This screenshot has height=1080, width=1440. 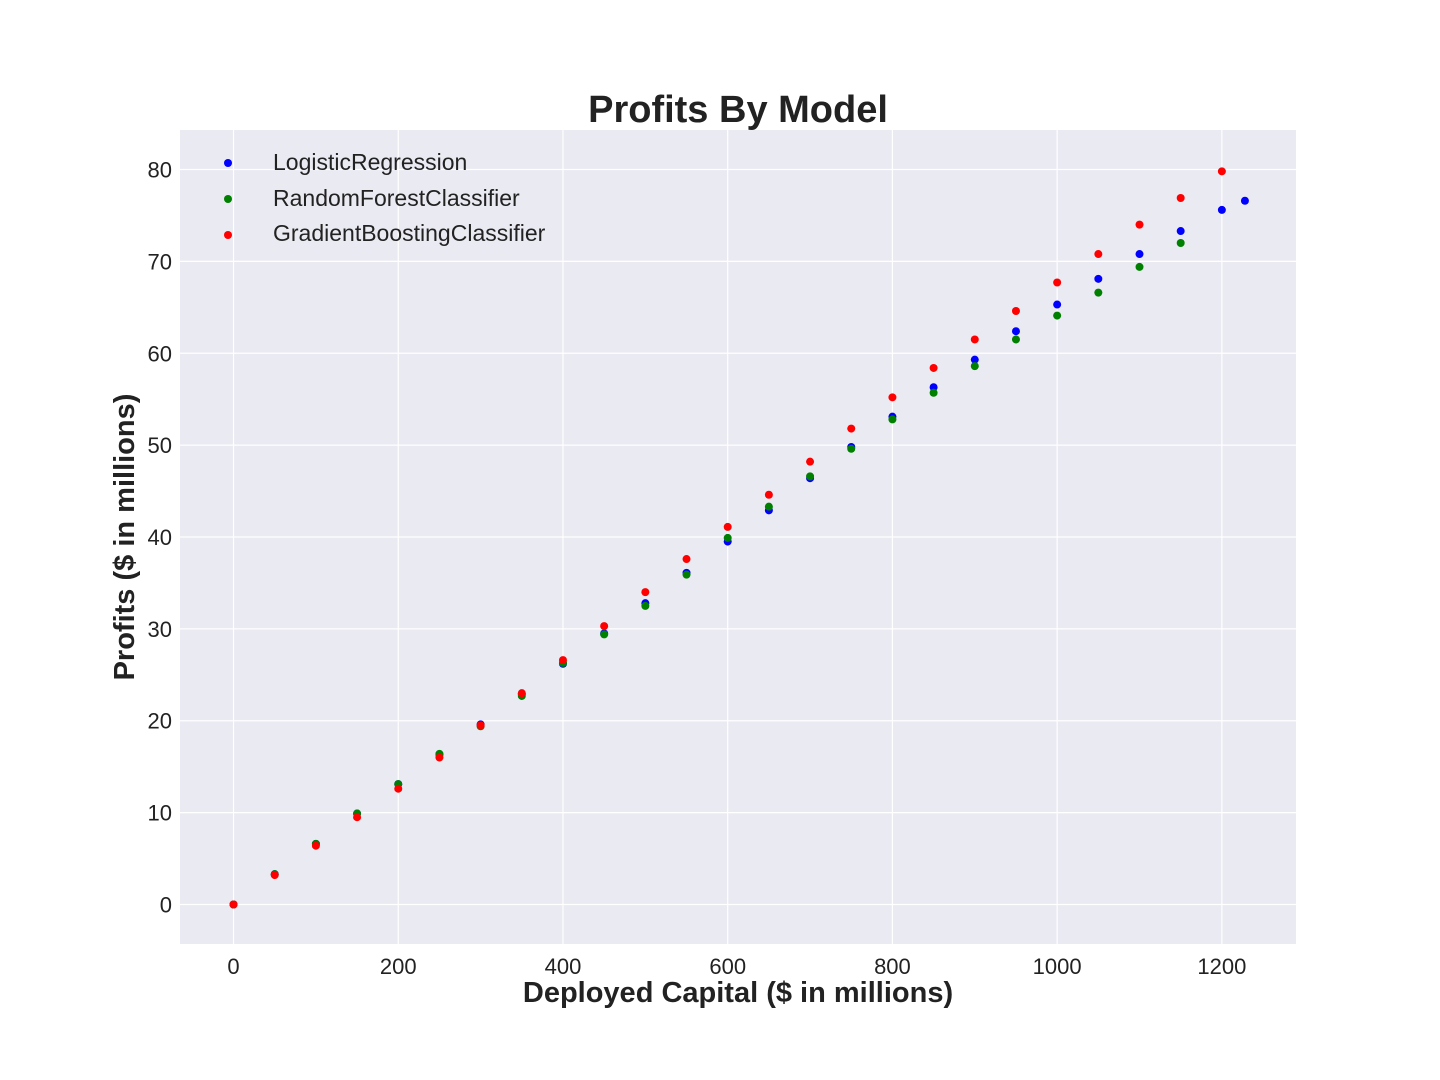 I want to click on y-tick-label: 30, so click(x=160, y=629).